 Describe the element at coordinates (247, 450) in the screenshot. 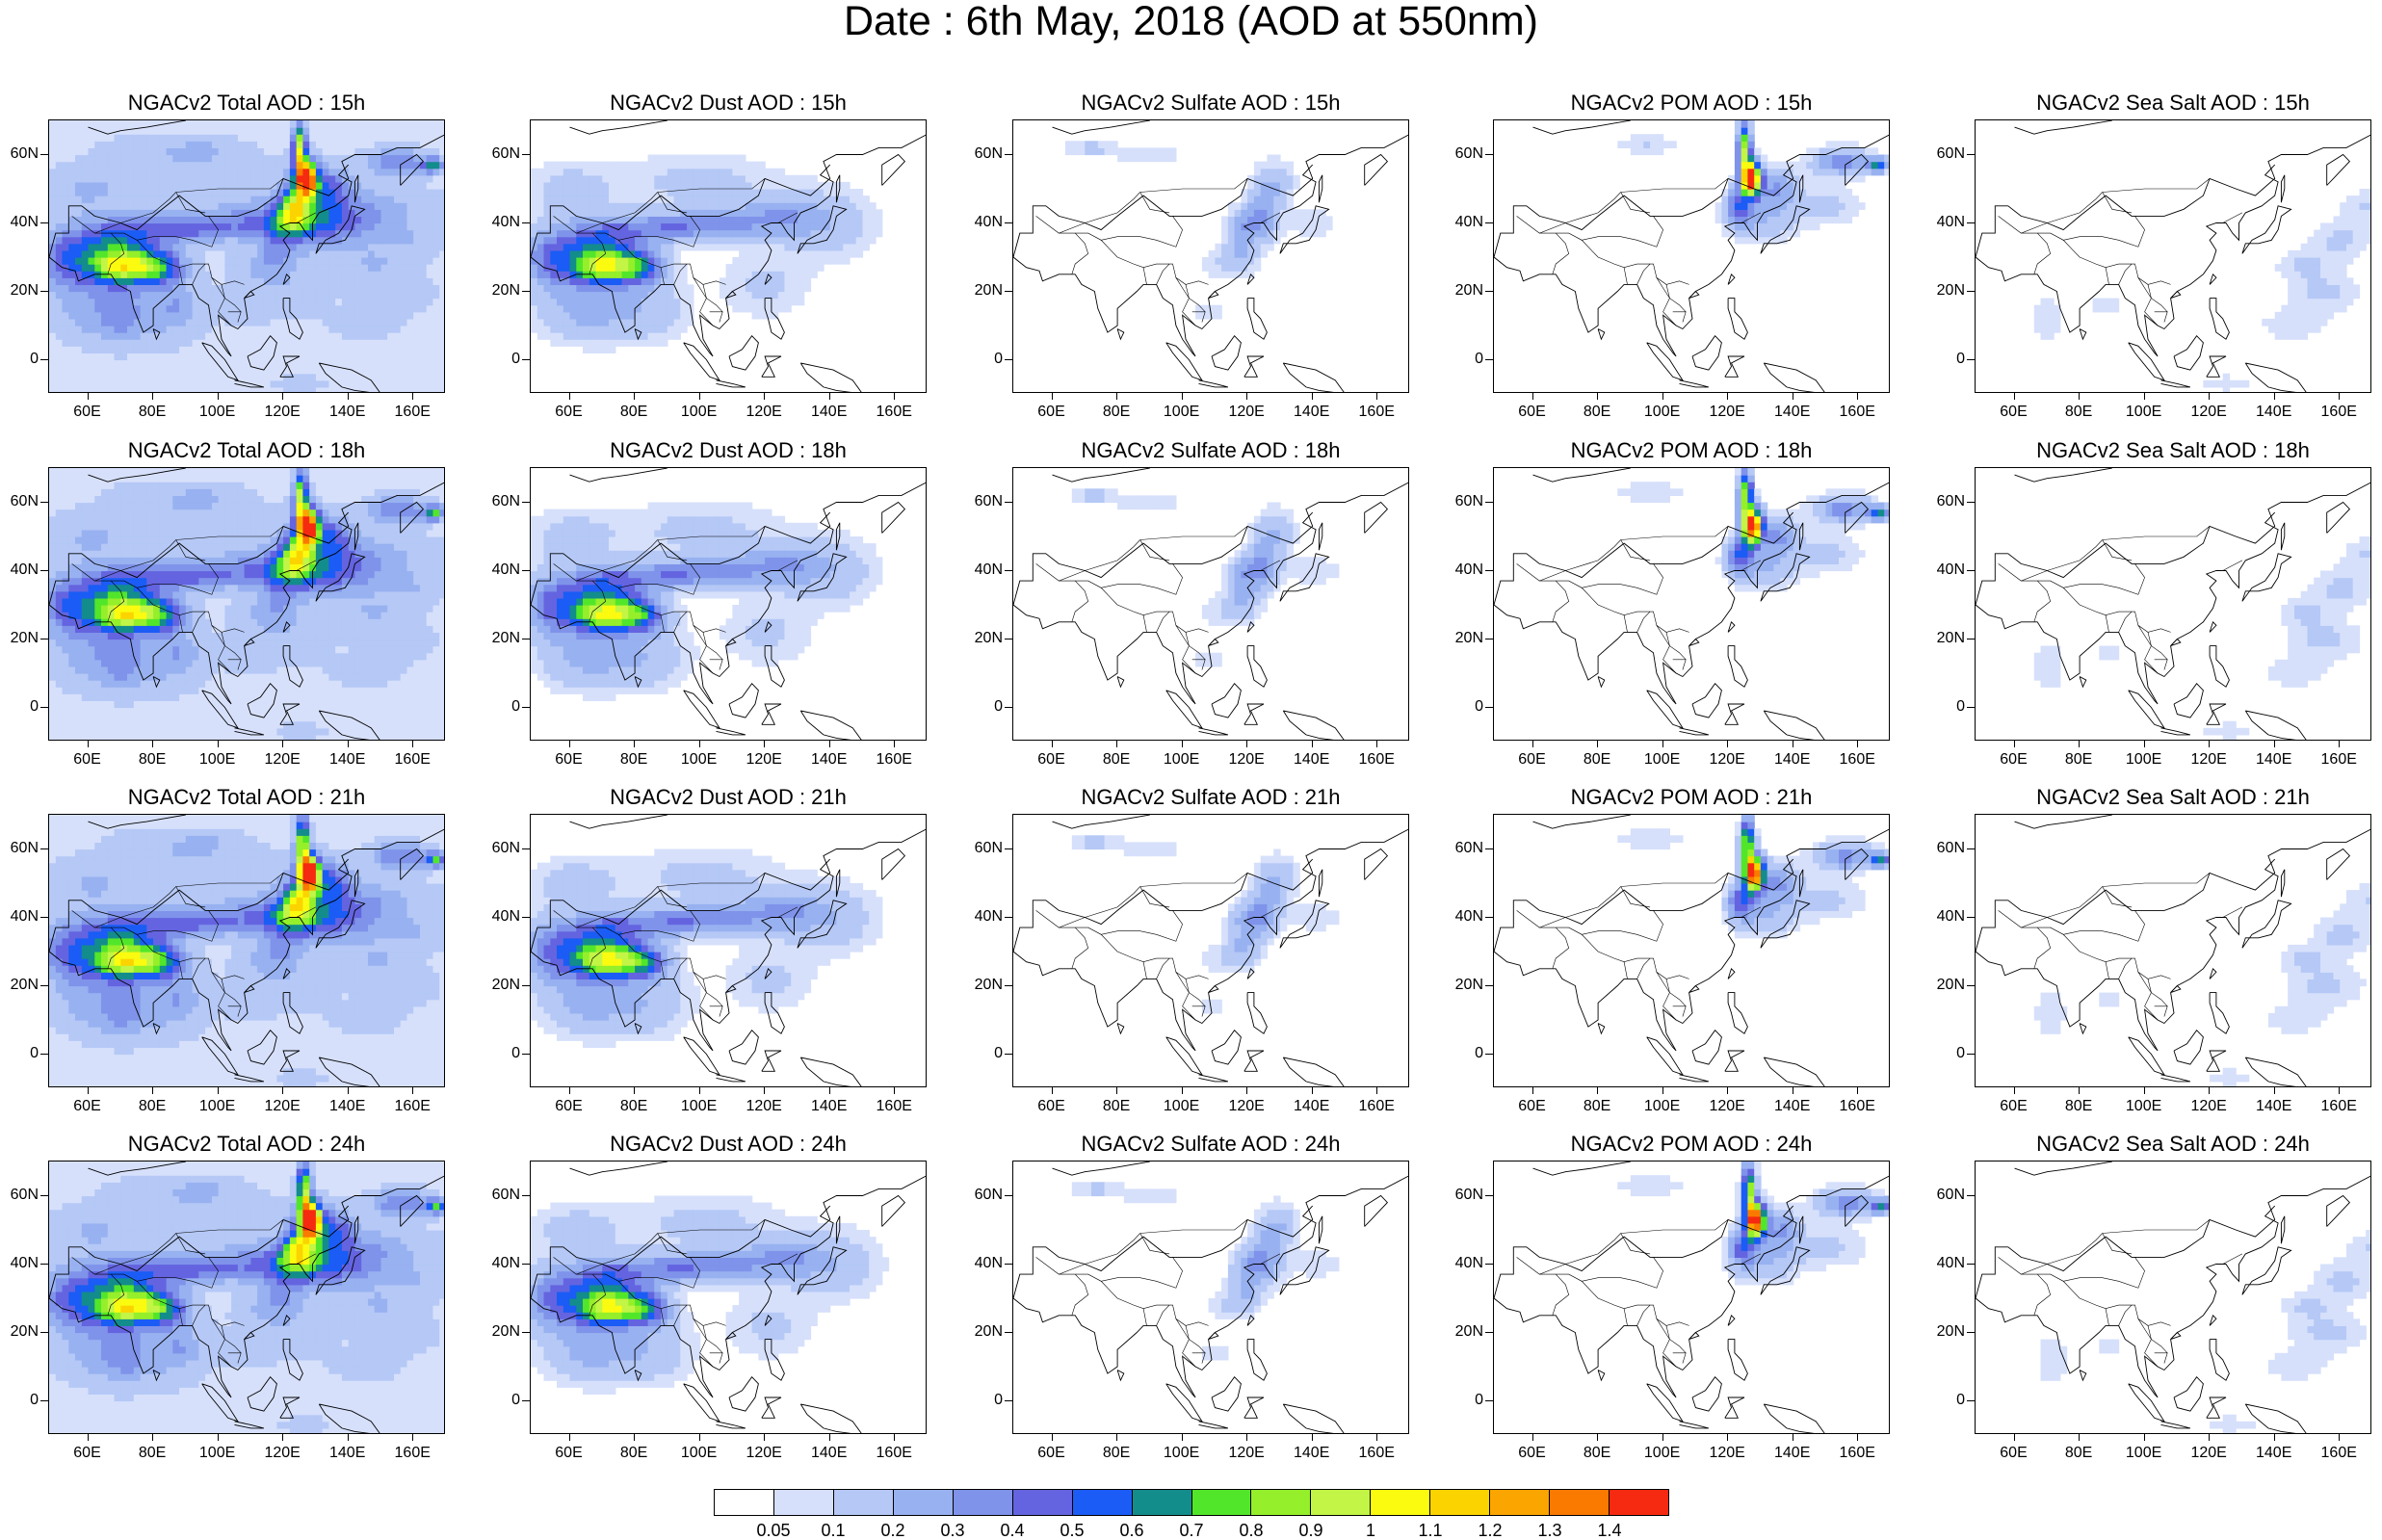

I see `panel-title: NGACv2 Total AOD : 18h` at that location.